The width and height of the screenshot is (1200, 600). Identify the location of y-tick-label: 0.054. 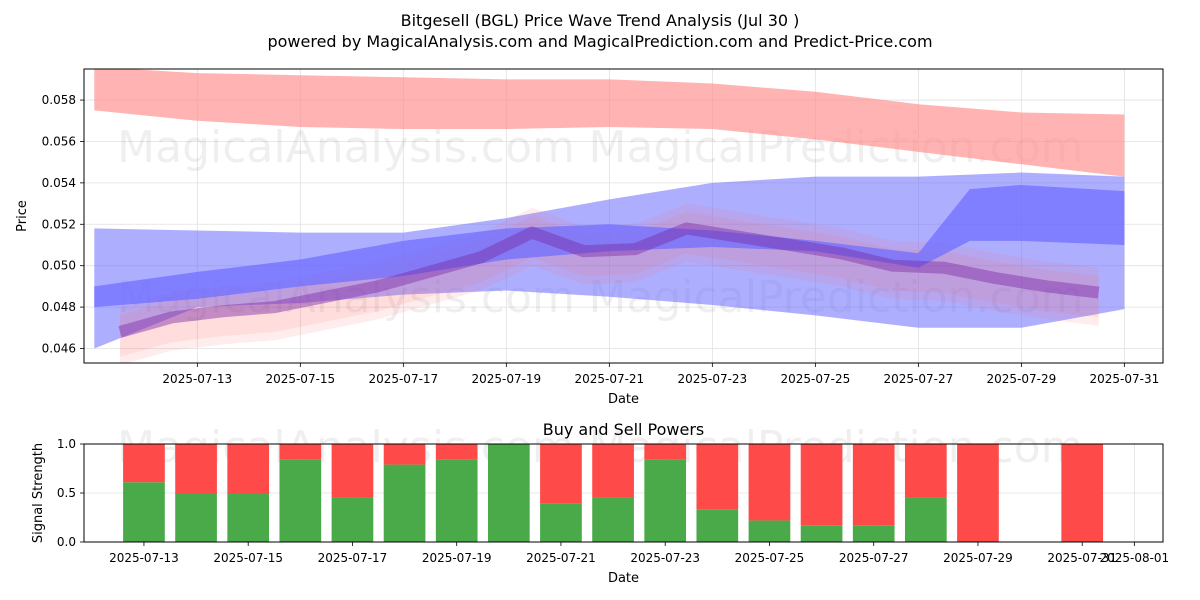
(59, 183).